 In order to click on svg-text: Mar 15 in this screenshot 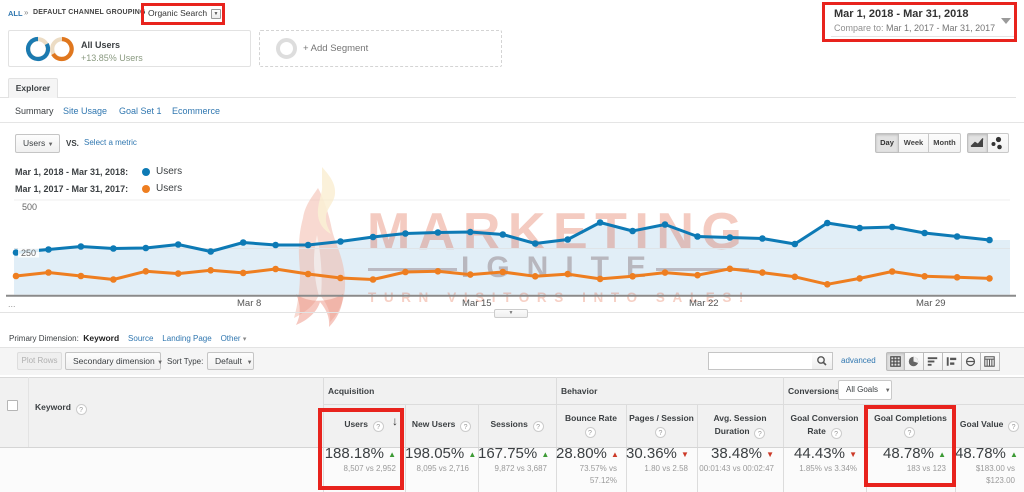, I will do `click(477, 303)`.